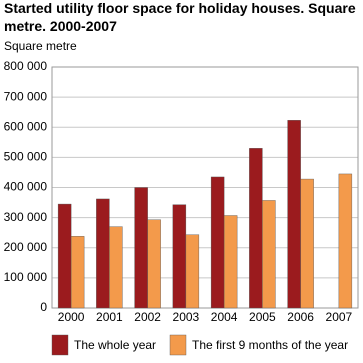  What do you see at coordinates (270, 345) in the screenshot?
I see `legend-label: The first 9 months of the year` at bounding box center [270, 345].